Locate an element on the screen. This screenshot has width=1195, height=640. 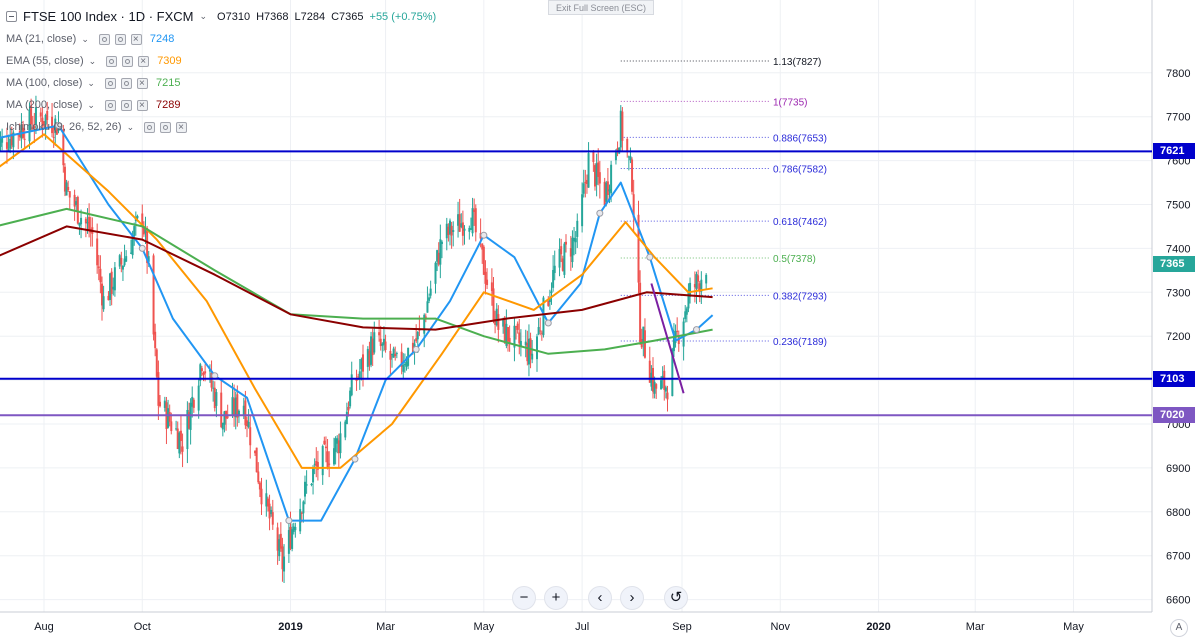
zoom-in-button: + is located at coordinates (556, 598).